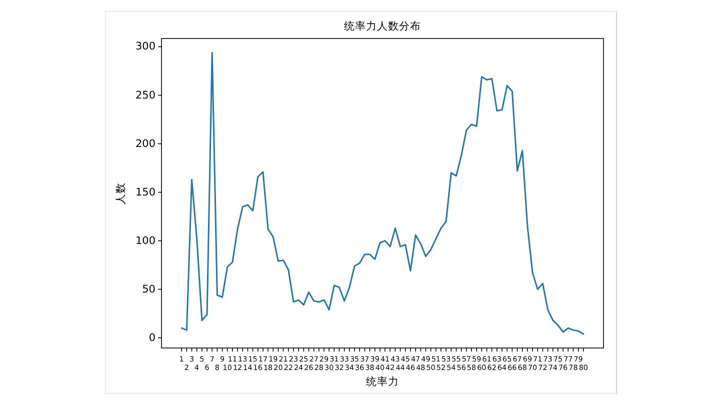  Describe the element at coordinates (145, 144) in the screenshot. I see `y-tick-label: 200` at that location.